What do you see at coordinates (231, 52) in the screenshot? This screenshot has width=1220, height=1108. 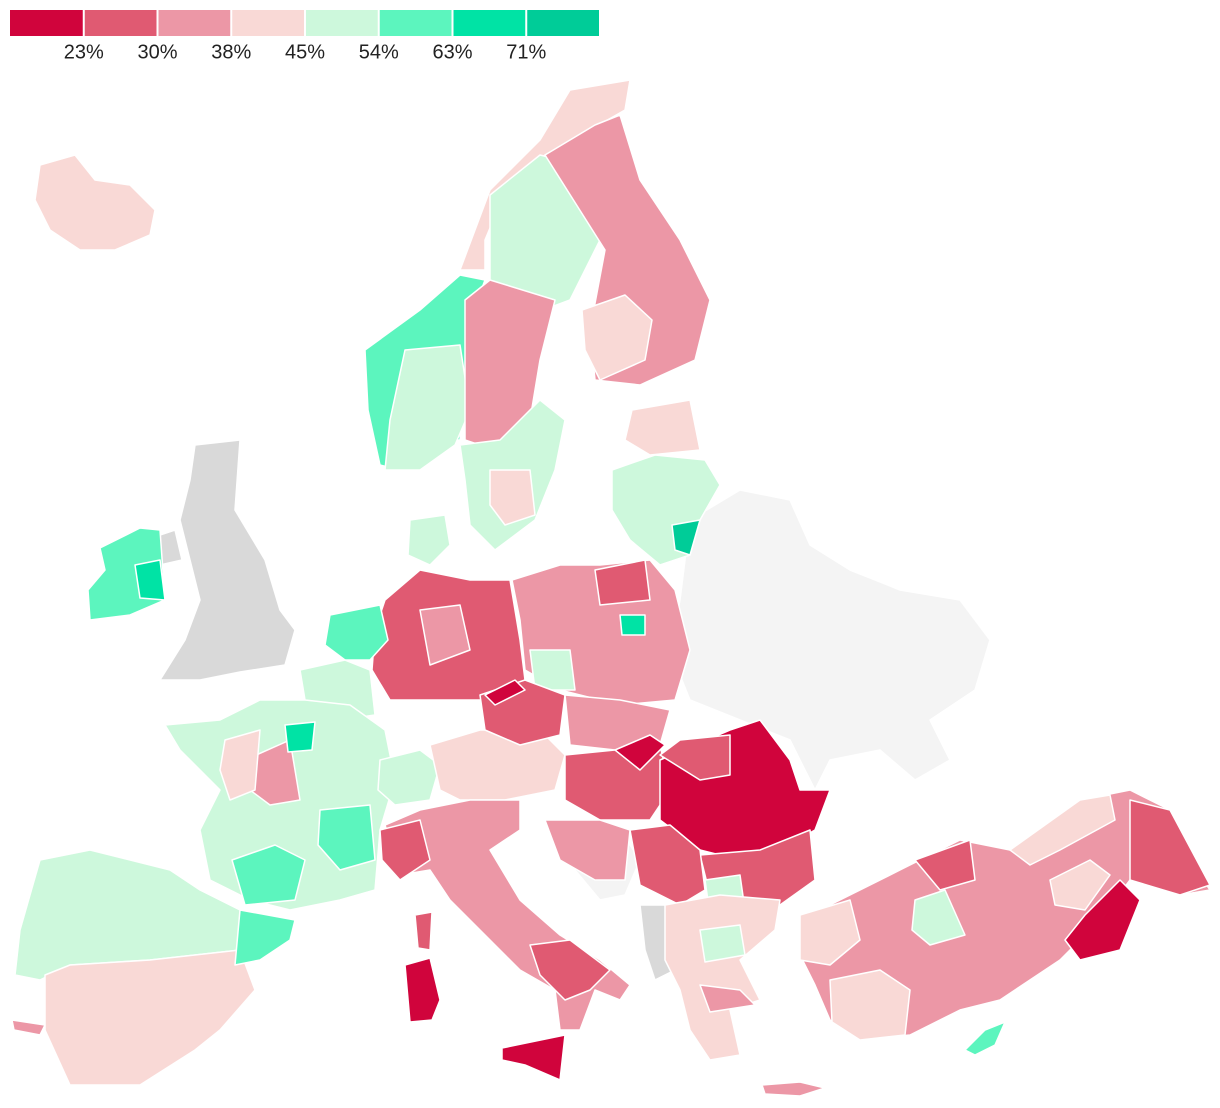 I see `legend-label: 38%` at bounding box center [231, 52].